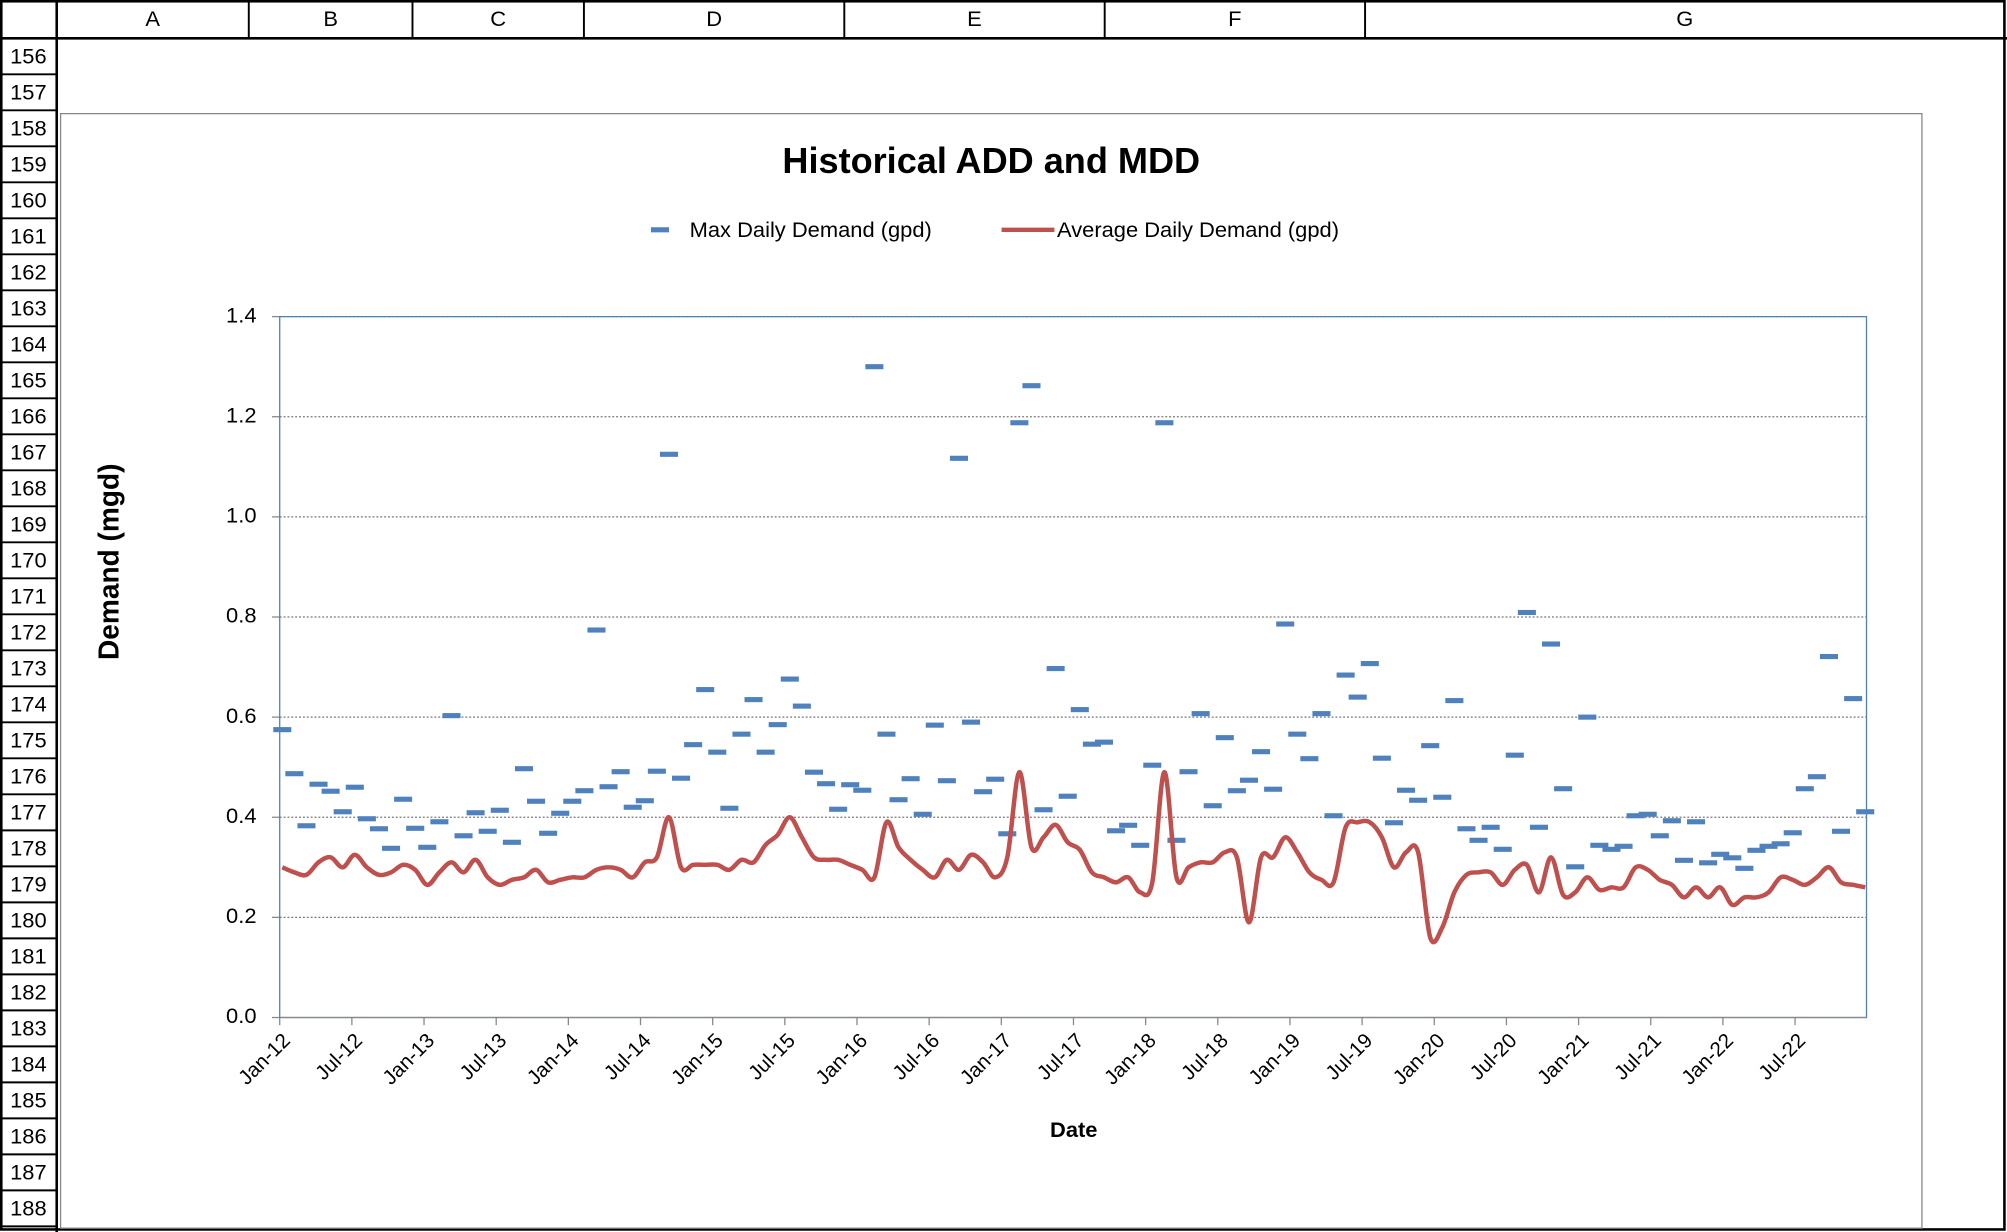 The width and height of the screenshot is (2007, 1232). I want to click on average-demand-line, so click(1073, 857).